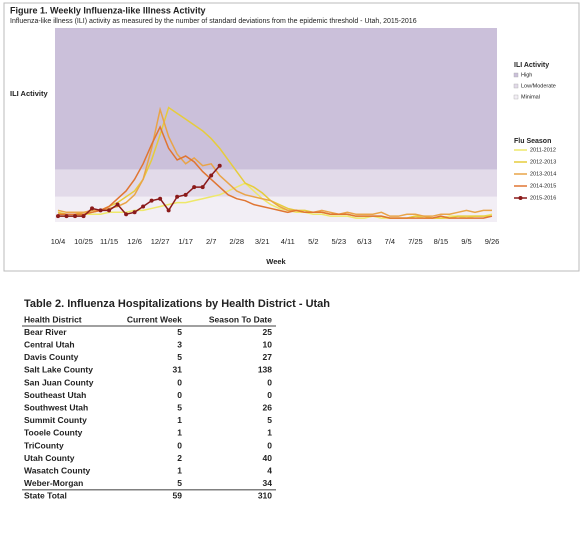 The height and width of the screenshot is (560, 587). Describe the element at coordinates (532, 141) in the screenshot. I see `legend-title: Flu Season` at that location.